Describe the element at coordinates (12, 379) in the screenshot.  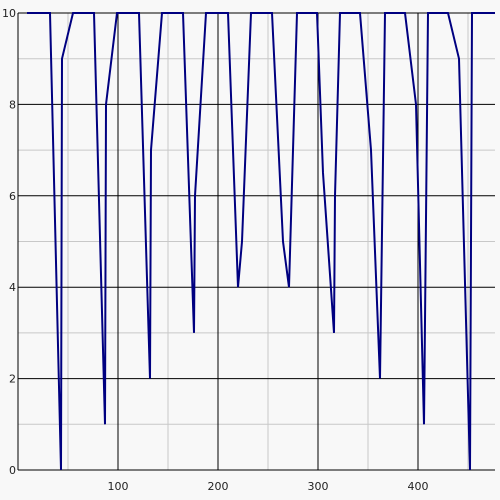
I see `y-tick-label: 2` at that location.